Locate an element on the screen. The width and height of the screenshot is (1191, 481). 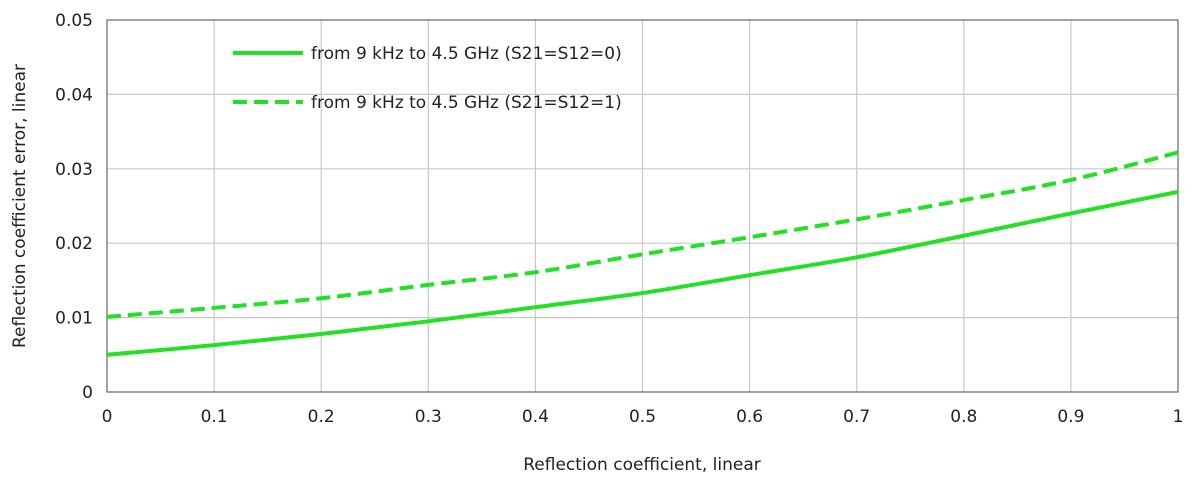
x-tick-label: 0.9 is located at coordinates (1070, 417).